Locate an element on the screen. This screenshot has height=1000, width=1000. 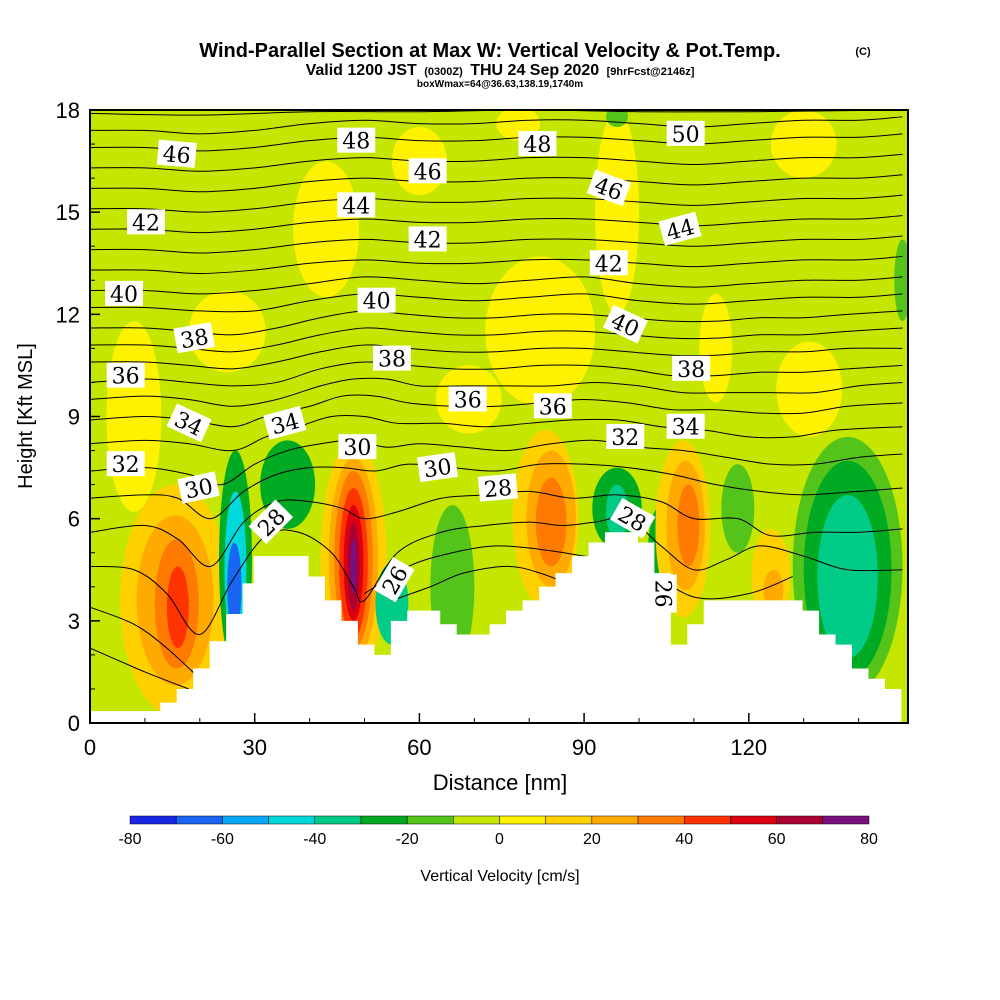
y-tick-label: 9 is located at coordinates (74, 417).